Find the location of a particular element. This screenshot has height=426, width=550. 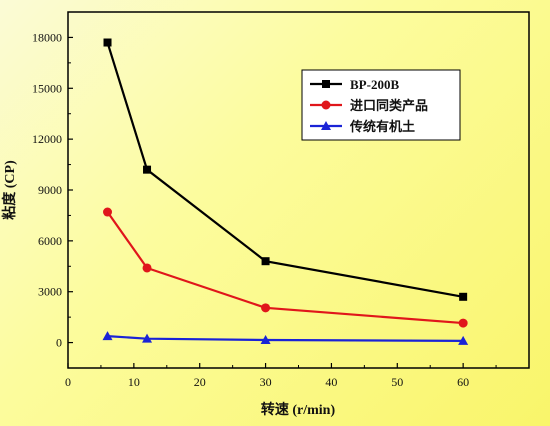

x-tick-label: 20 is located at coordinates (200, 382).